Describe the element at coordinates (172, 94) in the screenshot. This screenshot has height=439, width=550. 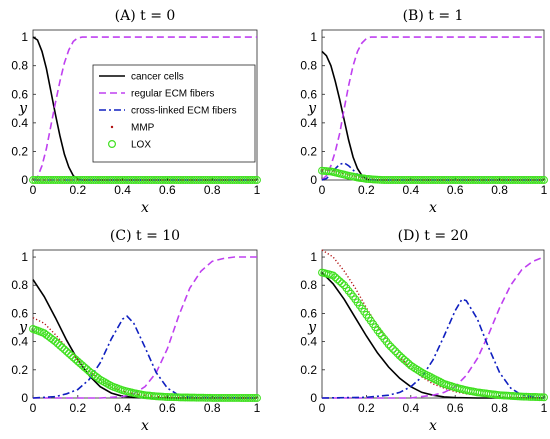
I see `legend-label-regular-ecm-fibers: regular ECM fibers` at that location.